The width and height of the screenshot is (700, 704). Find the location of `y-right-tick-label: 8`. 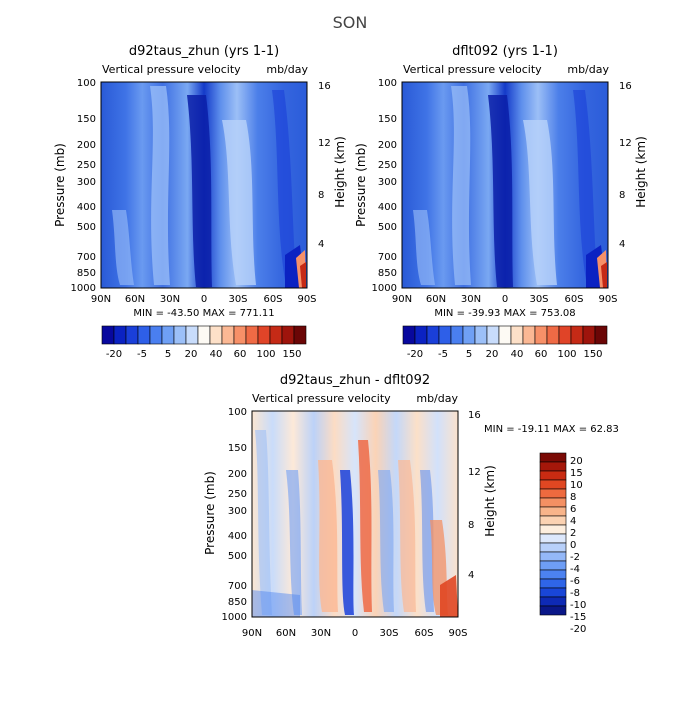

y-right-tick-label: 8 is located at coordinates (622, 195).